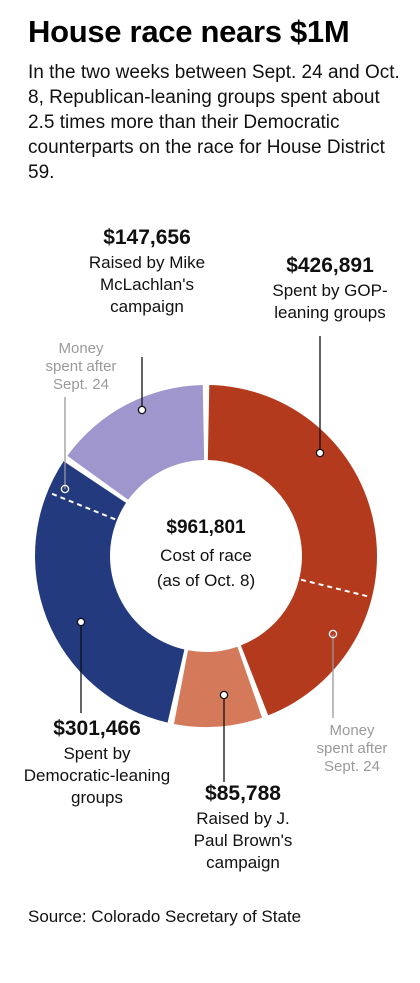 Image resolution: width=420 pixels, height=983 pixels. I want to click on label-dem-text: Spent by Democratic-leaning groups, so click(97, 775).